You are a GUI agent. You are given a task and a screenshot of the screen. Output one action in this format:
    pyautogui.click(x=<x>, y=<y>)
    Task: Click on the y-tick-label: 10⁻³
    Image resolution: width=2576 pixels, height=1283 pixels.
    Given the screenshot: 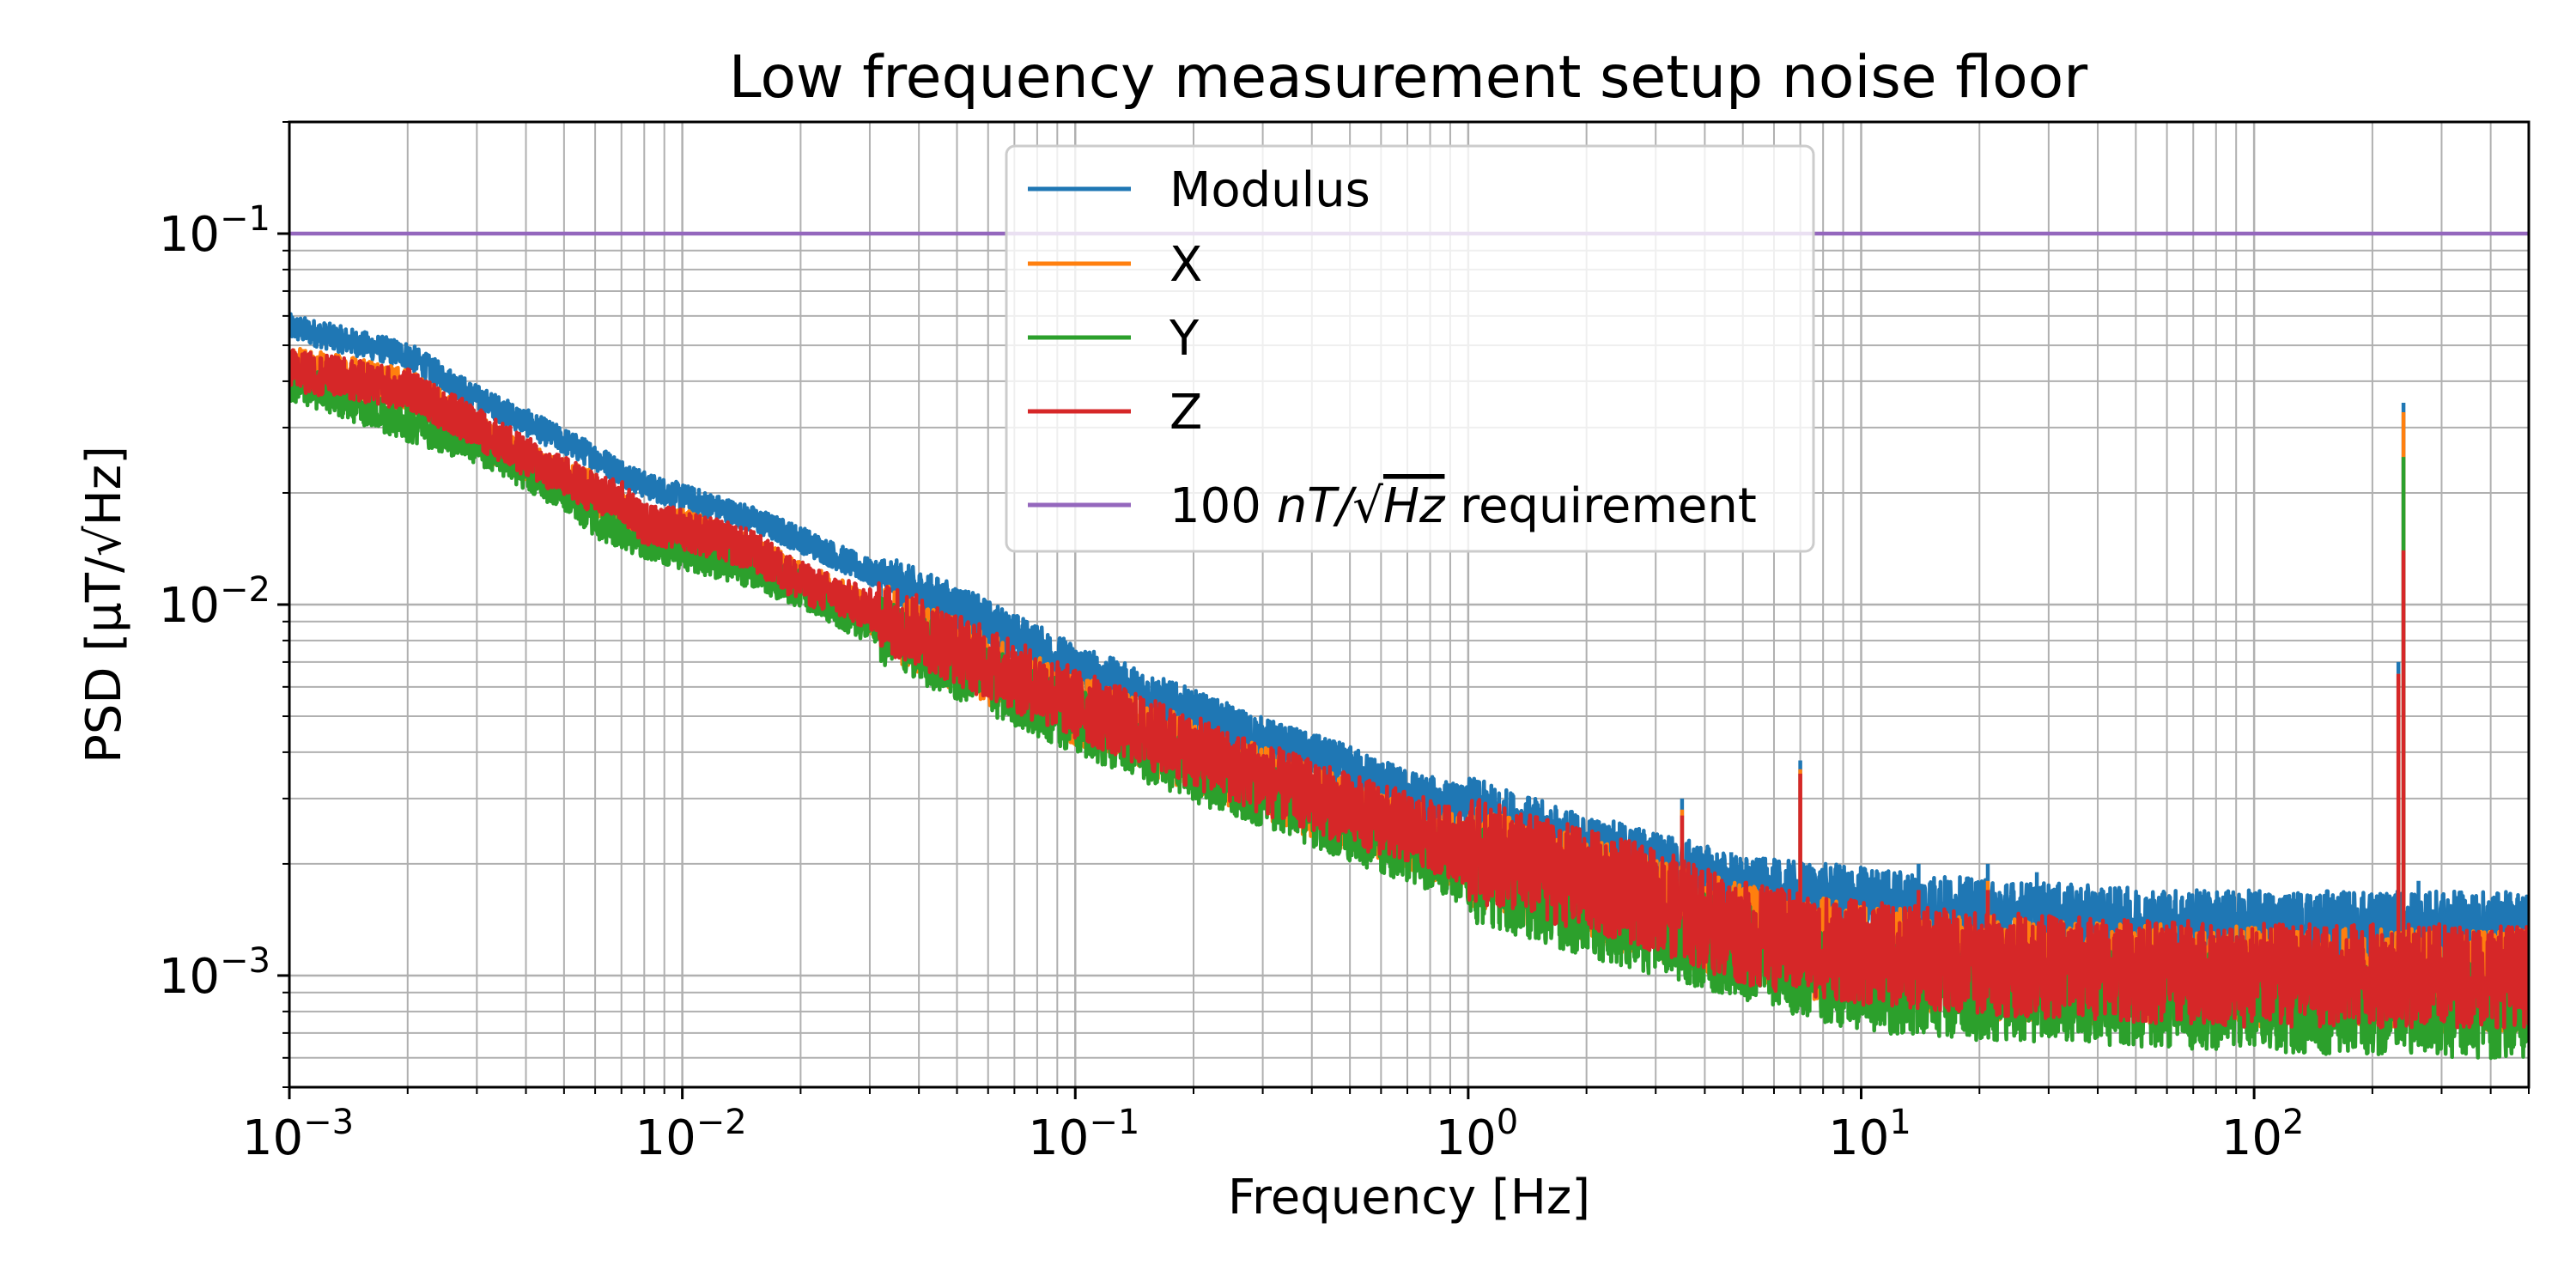 What is the action you would take?
    pyautogui.click(x=214, y=973)
    